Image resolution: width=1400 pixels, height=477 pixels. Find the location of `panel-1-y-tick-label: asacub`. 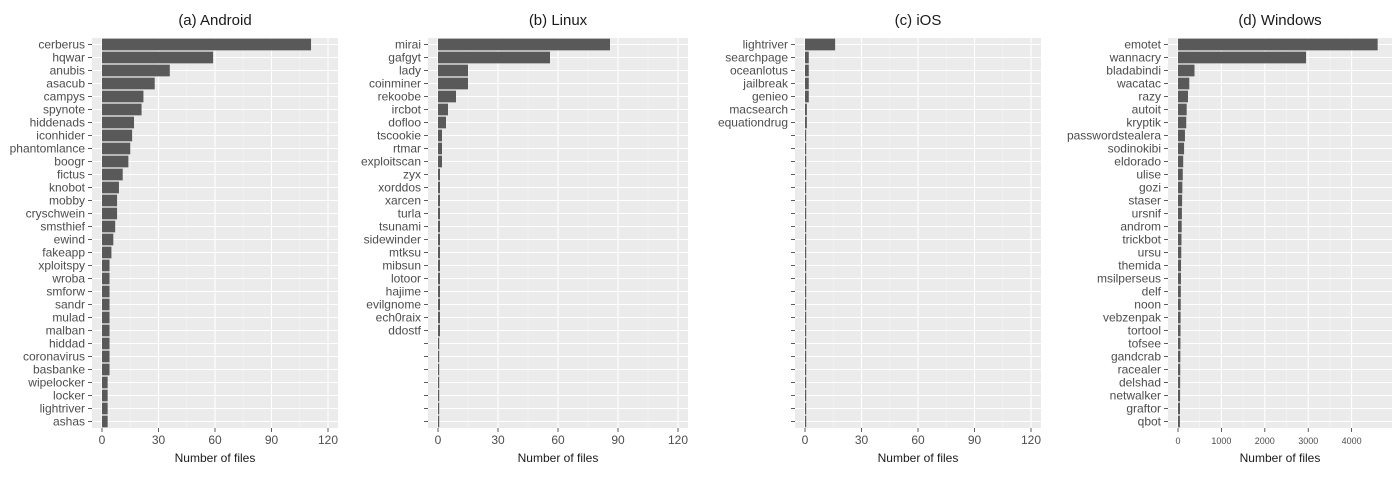

panel-1-y-tick-label: asacub is located at coordinates (65, 84).